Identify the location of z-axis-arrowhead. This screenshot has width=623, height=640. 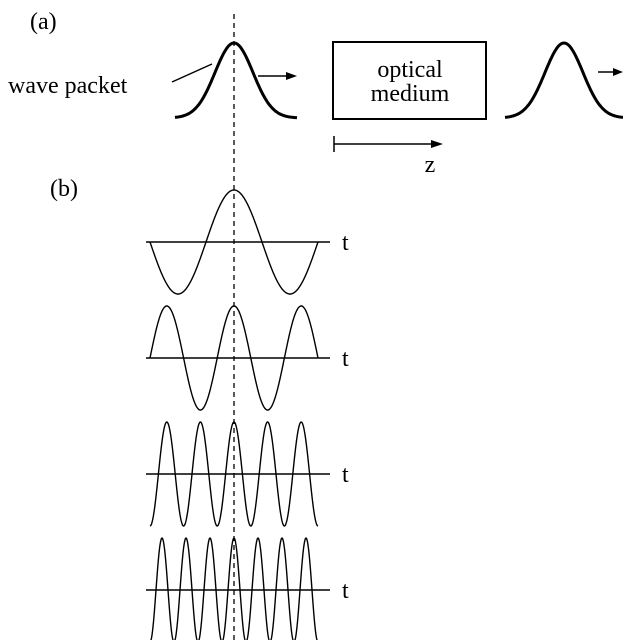
(437, 144).